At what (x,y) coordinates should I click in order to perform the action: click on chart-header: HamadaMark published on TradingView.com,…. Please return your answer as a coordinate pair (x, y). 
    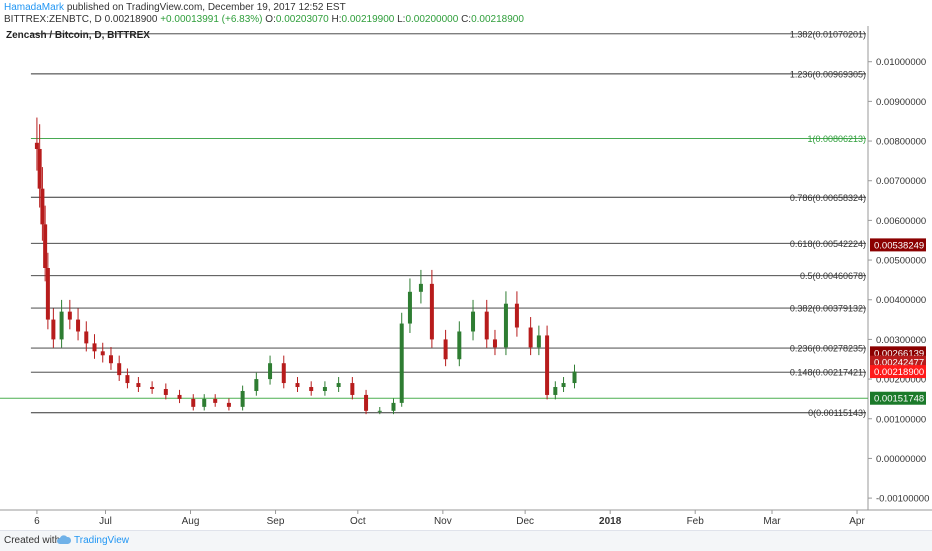
    Looking at the image, I should click on (466, 13).